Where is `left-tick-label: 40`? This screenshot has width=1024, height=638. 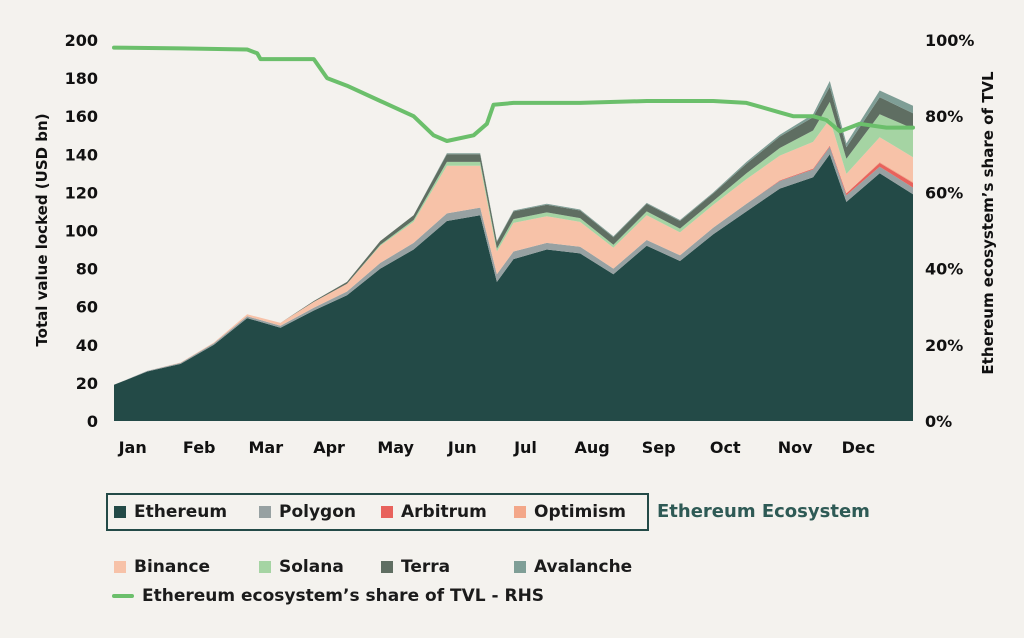
left-tick-label: 40 is located at coordinates (87, 345).